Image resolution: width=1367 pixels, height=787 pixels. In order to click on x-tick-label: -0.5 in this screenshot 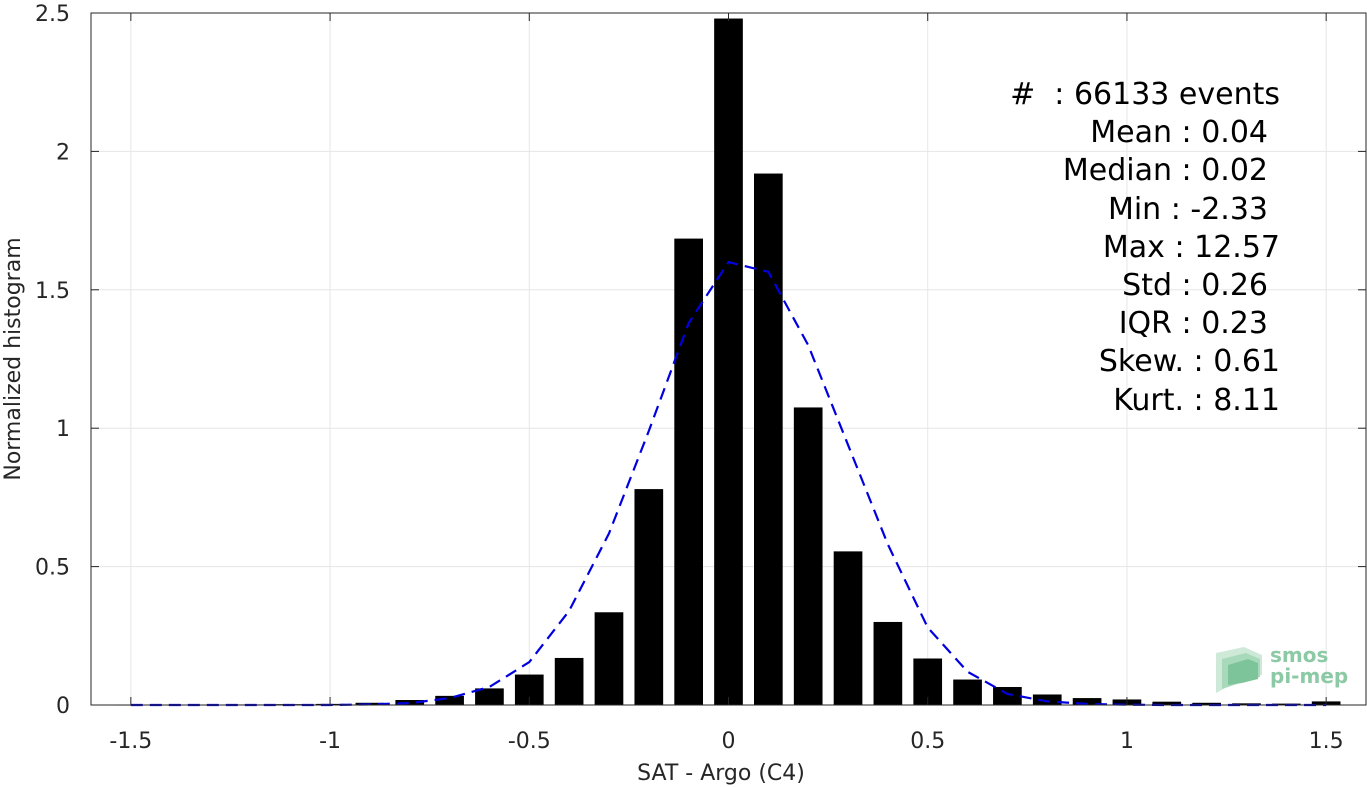, I will do `click(529, 741)`.